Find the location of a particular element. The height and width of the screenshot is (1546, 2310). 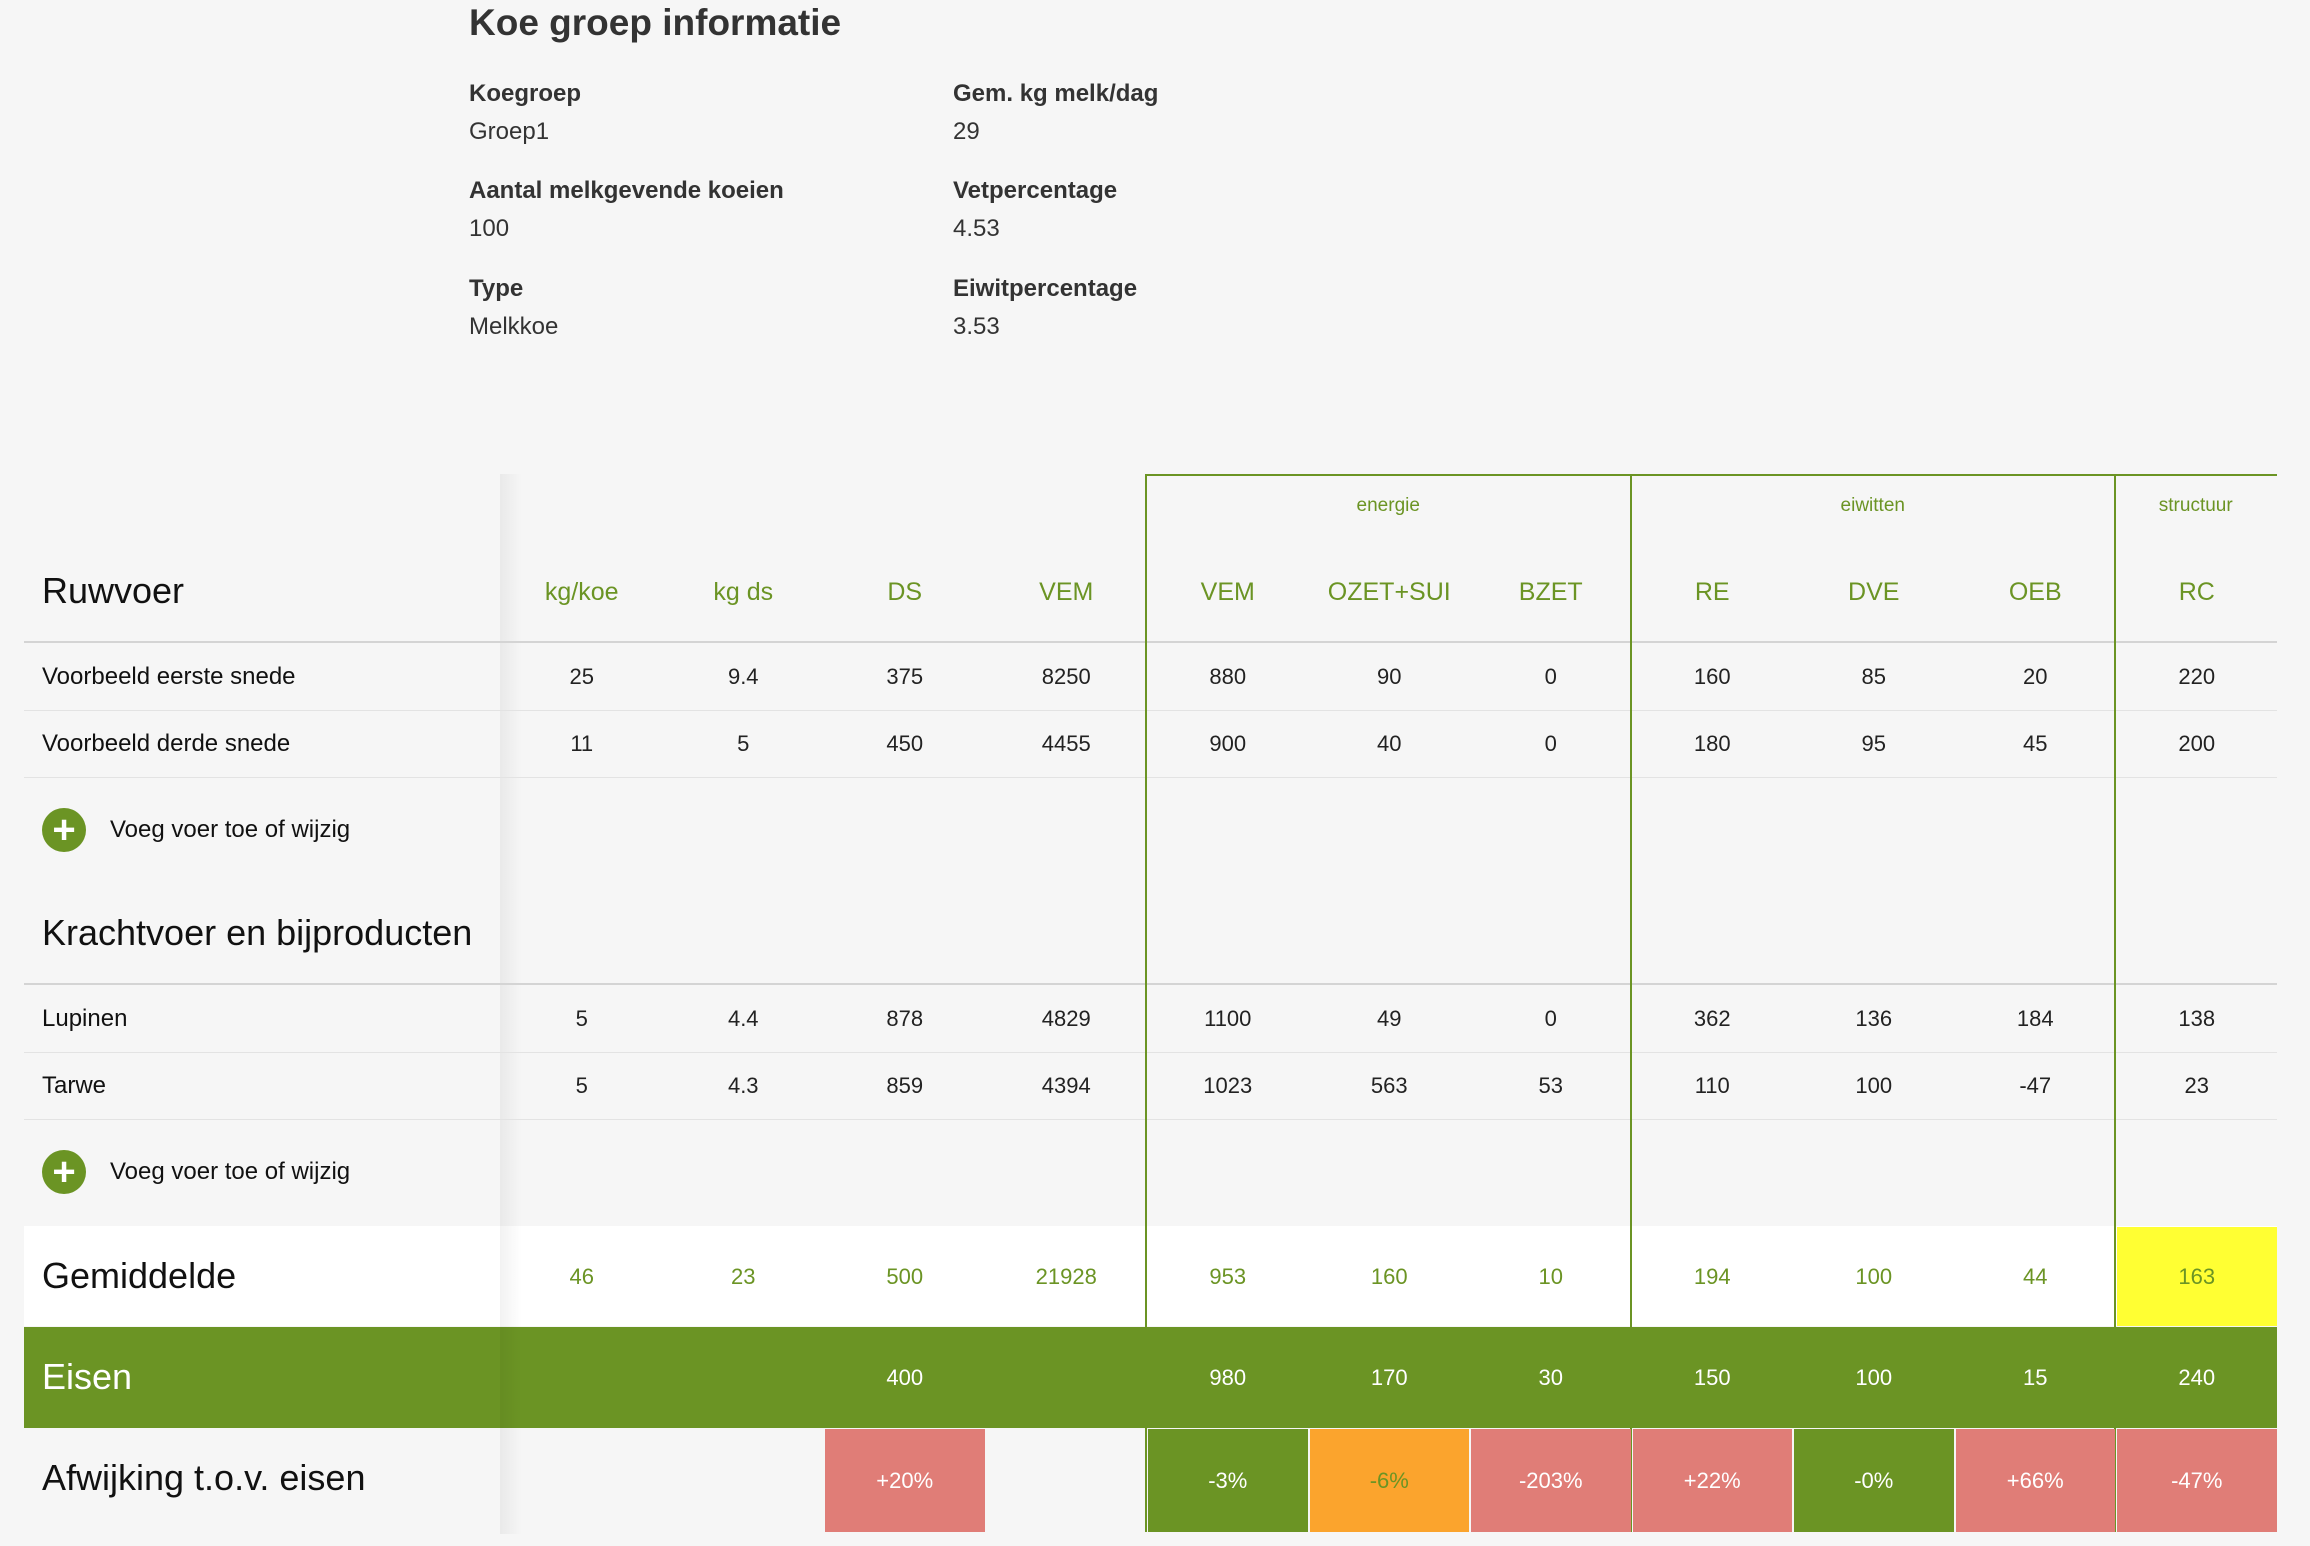

section-title-krachtvoer: Krachtvoer en bijproducten is located at coordinates (257, 932).